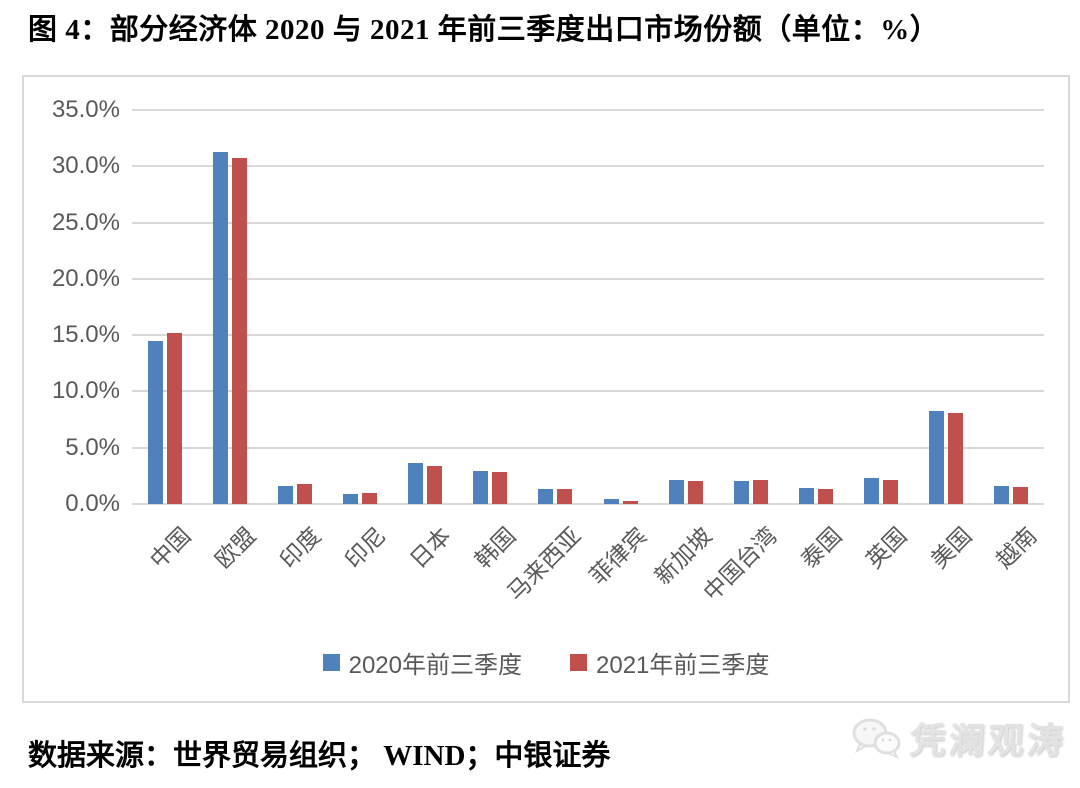  Describe the element at coordinates (1017, 548) in the screenshot. I see `x-axis-tick-label: 越南` at that location.